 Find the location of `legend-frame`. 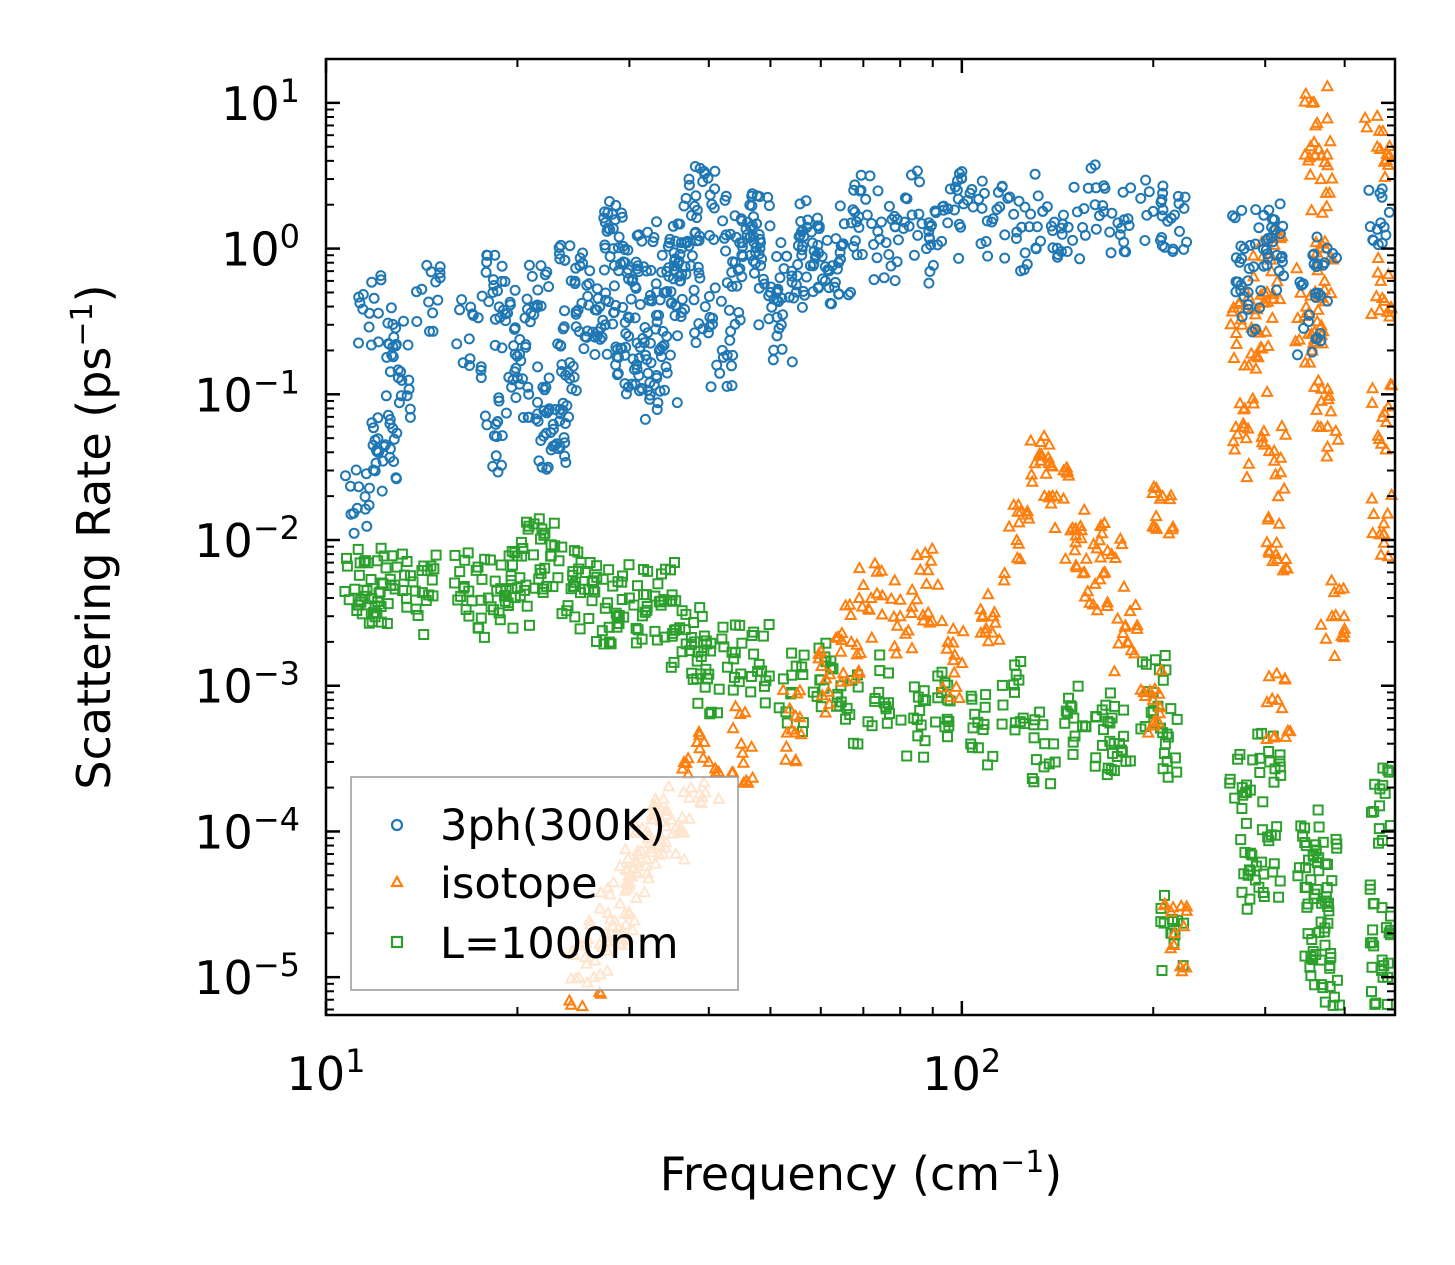

legend-frame is located at coordinates (544, 883).